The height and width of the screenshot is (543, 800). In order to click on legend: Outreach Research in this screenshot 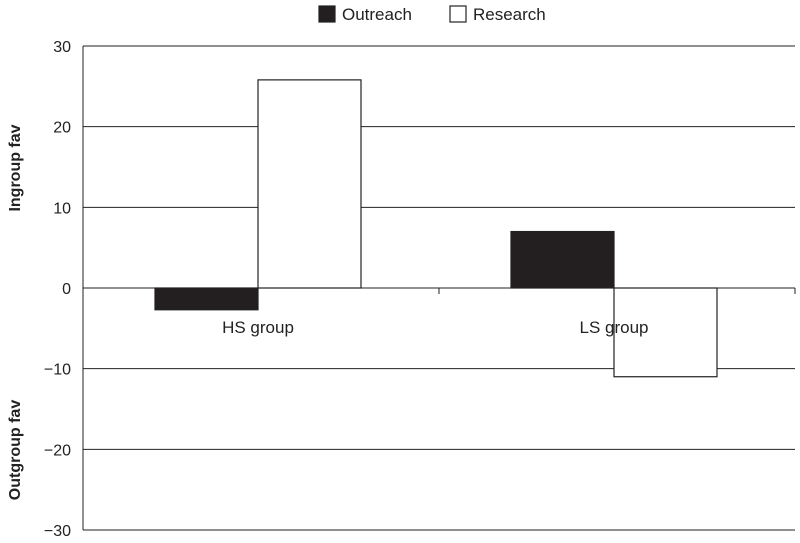, I will do `click(432, 14)`.